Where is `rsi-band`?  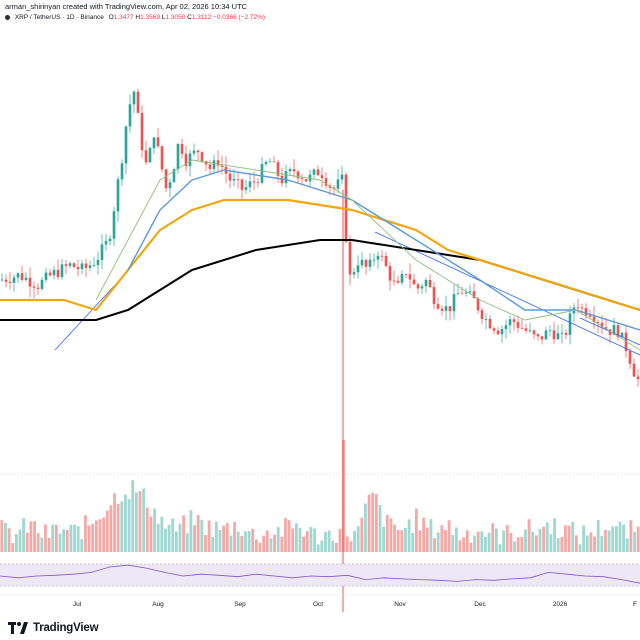
rsi-band is located at coordinates (320, 575).